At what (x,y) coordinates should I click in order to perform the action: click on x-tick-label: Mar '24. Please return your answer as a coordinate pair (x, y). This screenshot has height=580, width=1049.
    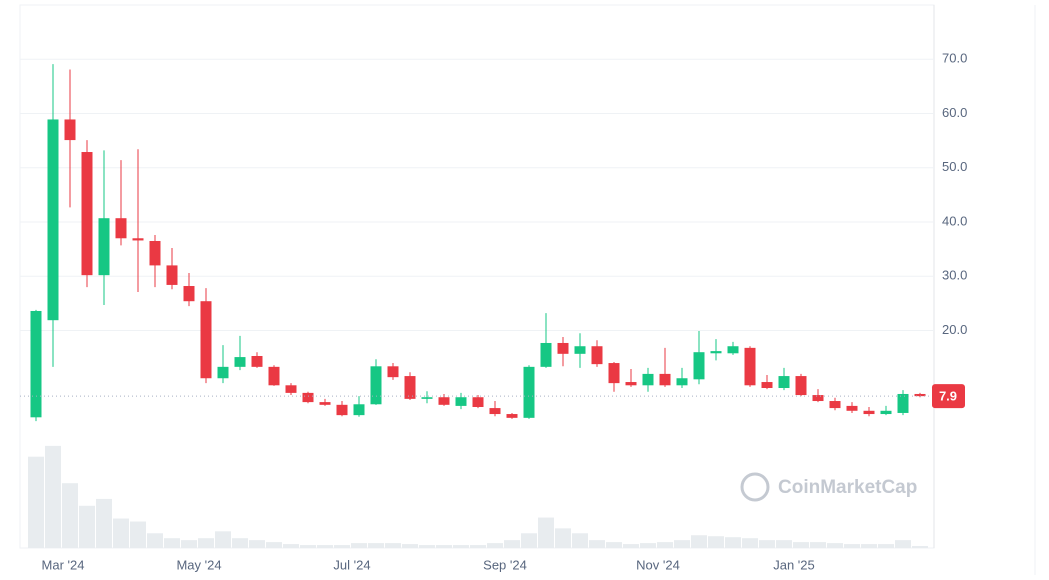
    Looking at the image, I should click on (63, 564).